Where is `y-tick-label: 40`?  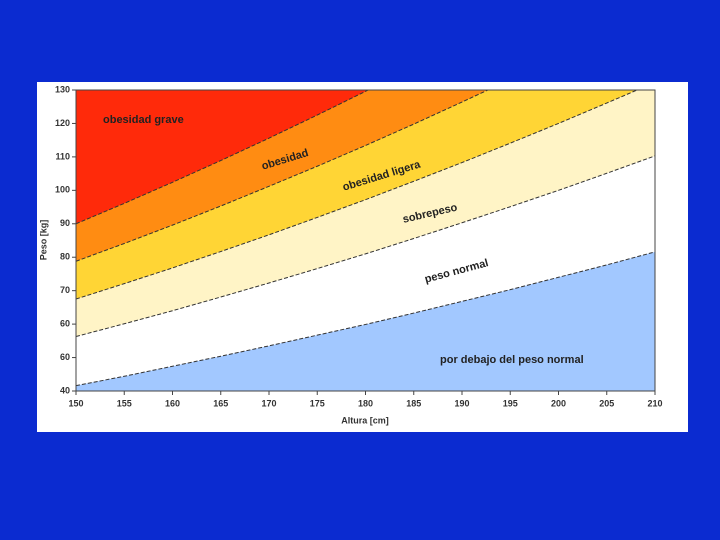 y-tick-label: 40 is located at coordinates (65, 390).